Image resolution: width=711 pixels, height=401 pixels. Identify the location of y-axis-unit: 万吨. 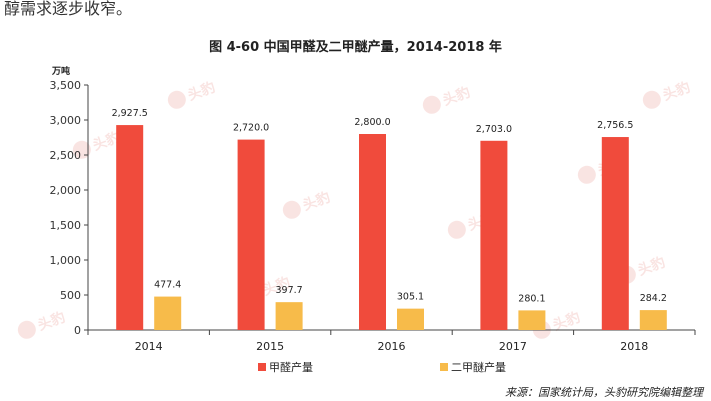
(61, 72).